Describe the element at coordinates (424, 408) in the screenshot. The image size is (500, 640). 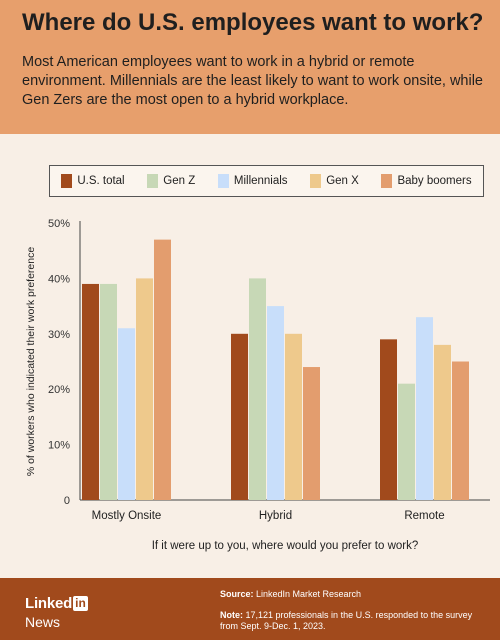
I see `bar-millennials-remote` at that location.